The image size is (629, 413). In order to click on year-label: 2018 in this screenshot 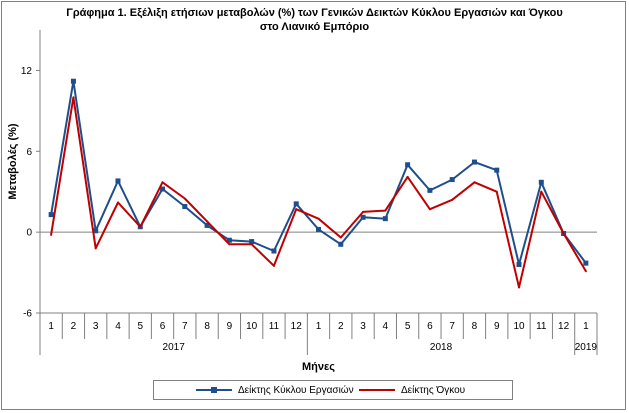, I will do `click(441, 347)`.